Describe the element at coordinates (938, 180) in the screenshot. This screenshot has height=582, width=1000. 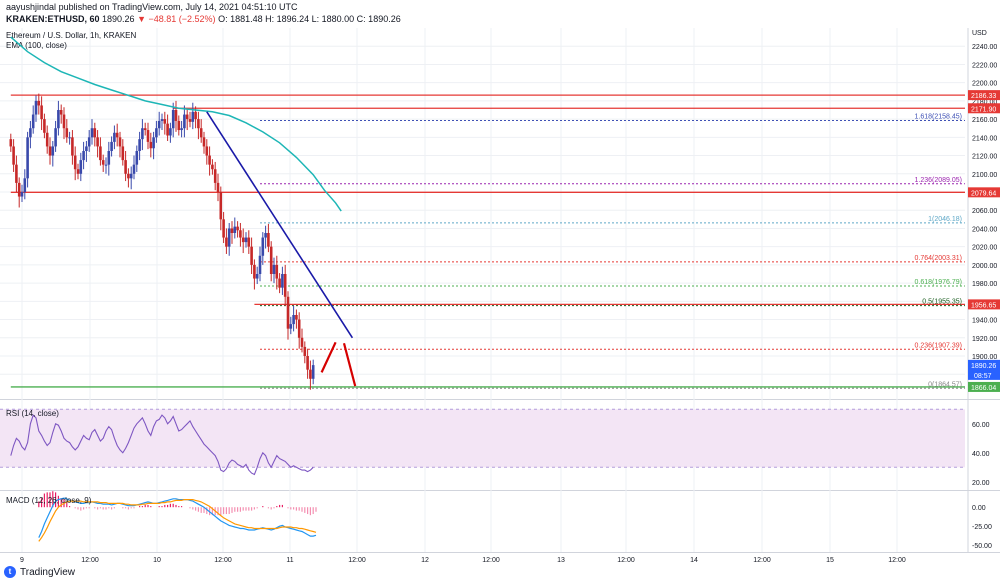
I see `fibonacci-level-label: 1.236(2089.05)` at that location.